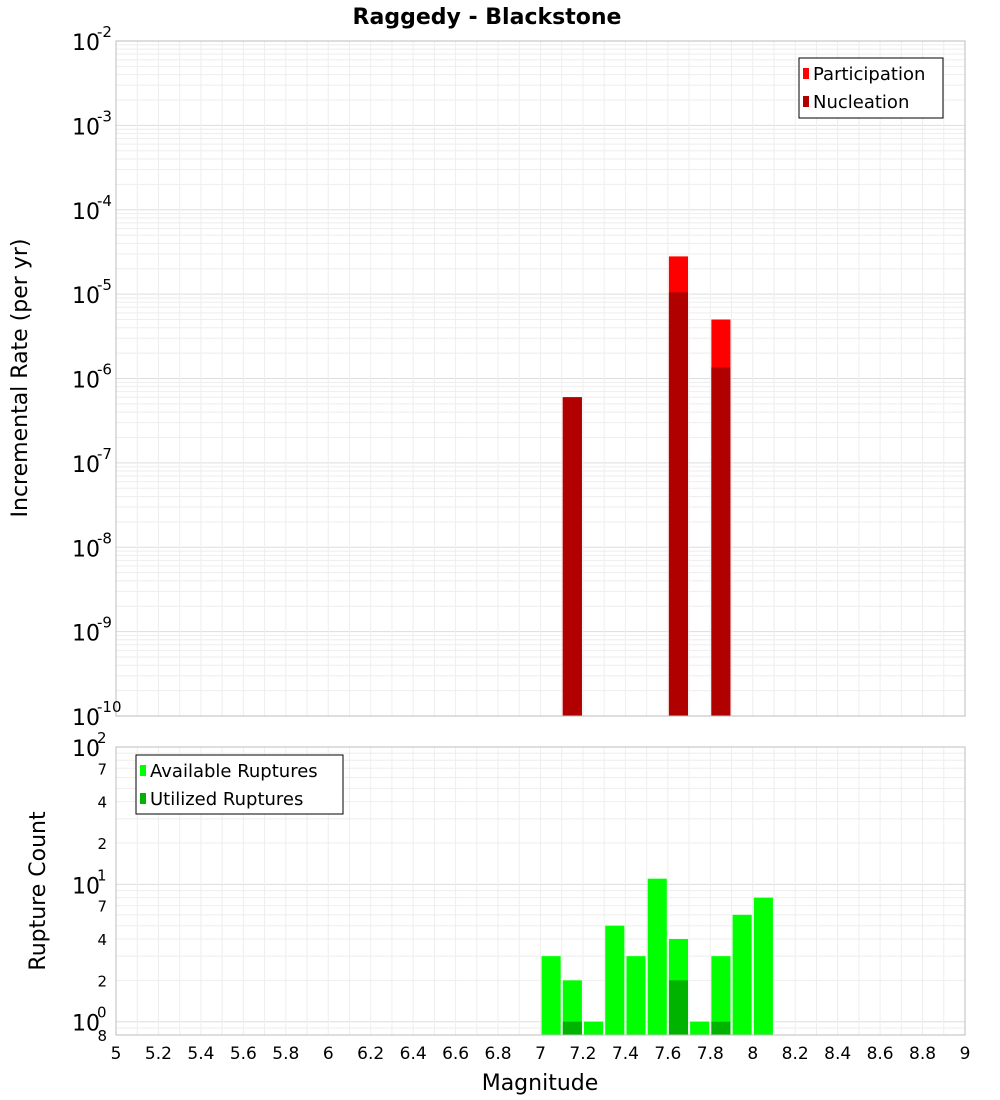  What do you see at coordinates (752, 1054) in the screenshot?
I see `x-tick-label: 8` at bounding box center [752, 1054].